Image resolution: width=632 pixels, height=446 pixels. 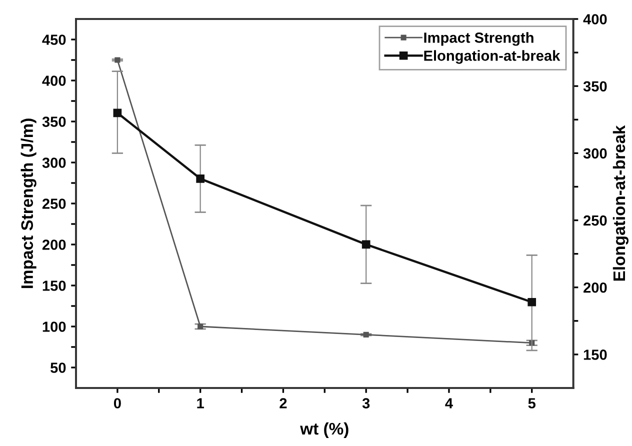 What do you see at coordinates (58, 367) in the screenshot?
I see `y-tick-label: 50` at bounding box center [58, 367].